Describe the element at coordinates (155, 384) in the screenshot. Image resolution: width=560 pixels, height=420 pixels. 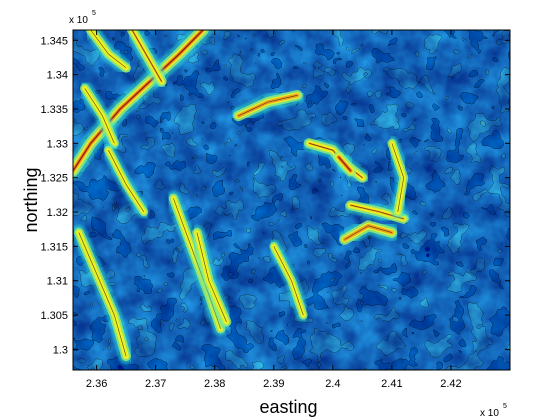
I see `x-tick-label-1: 2.37` at that location.